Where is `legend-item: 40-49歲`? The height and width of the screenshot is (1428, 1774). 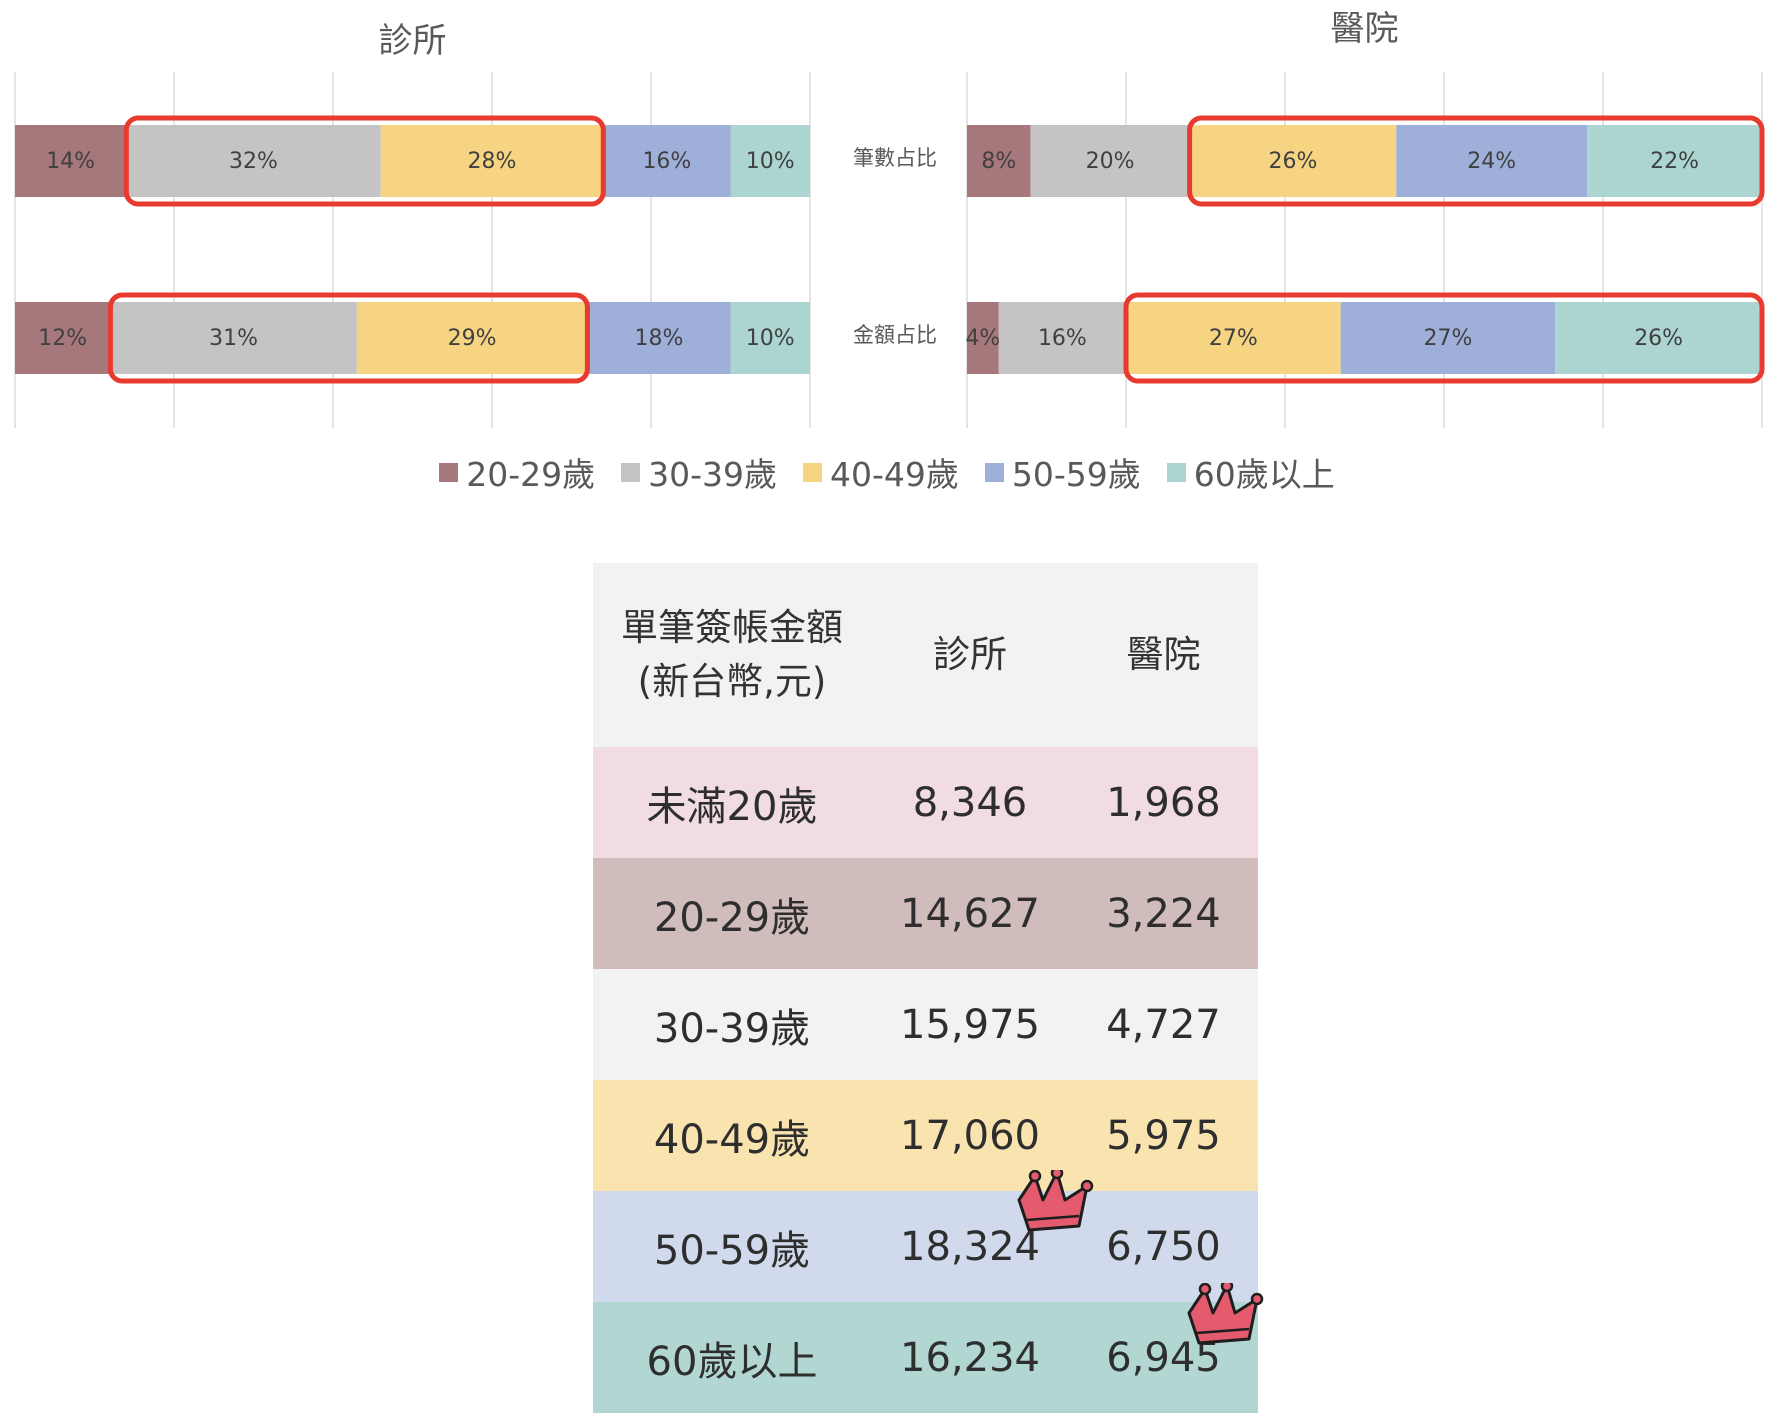 legend-item: 40-49歲 is located at coordinates (881, 472).